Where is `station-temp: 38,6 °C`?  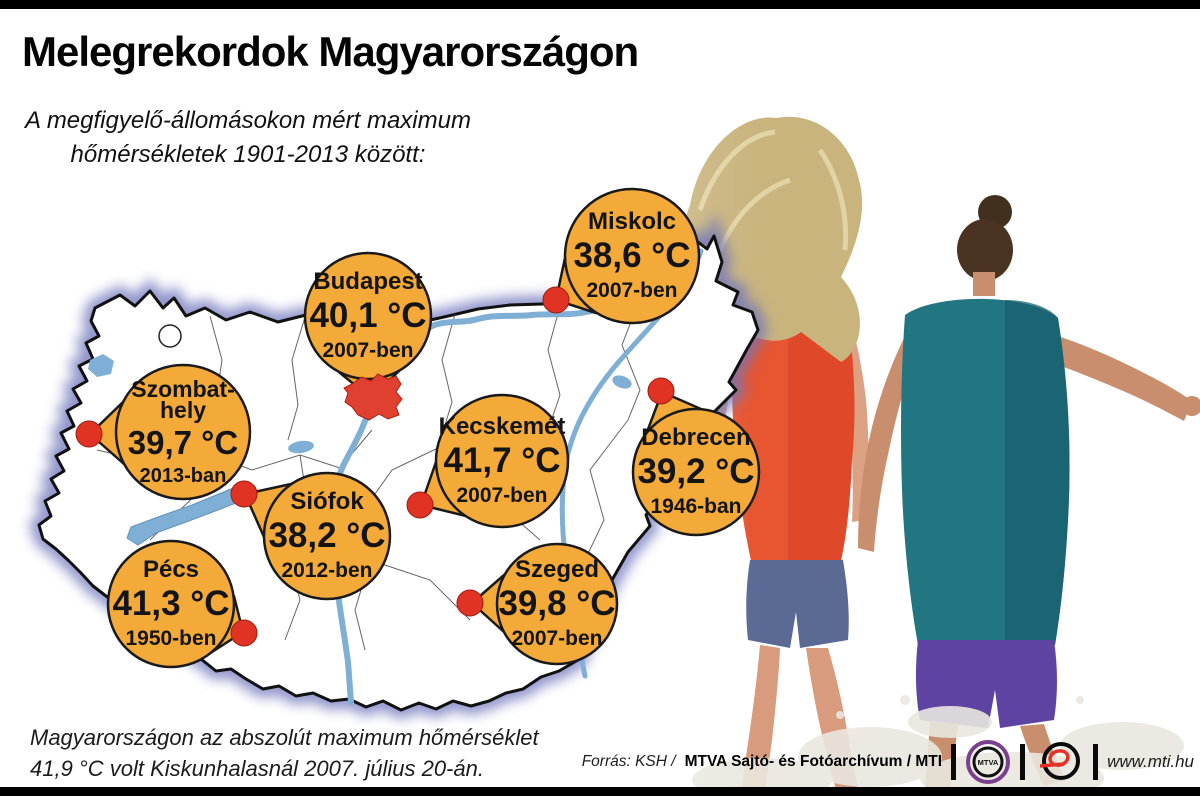 station-temp: 38,6 °C is located at coordinates (632, 256).